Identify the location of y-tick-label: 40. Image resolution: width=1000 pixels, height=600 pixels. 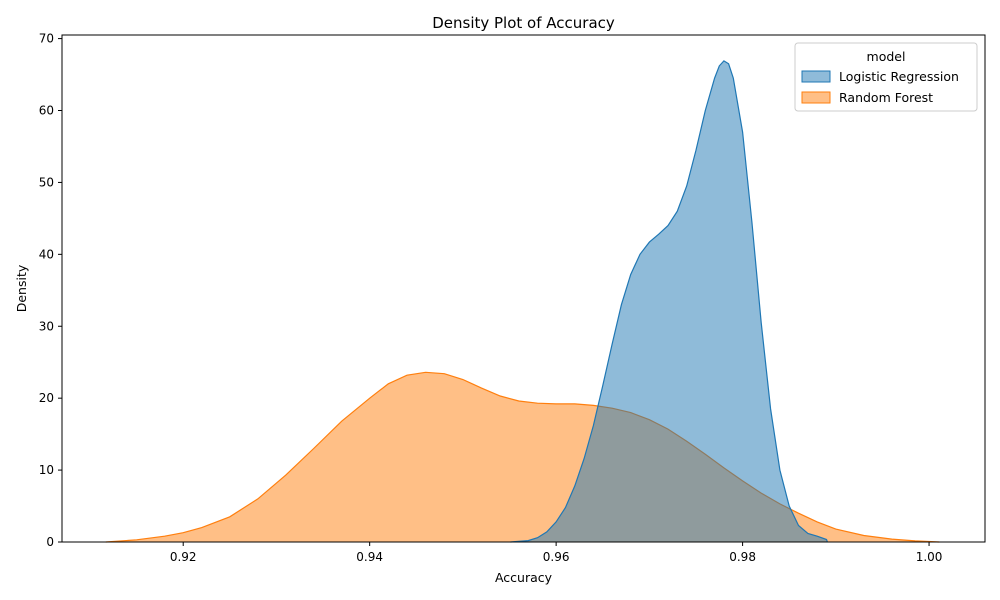
(46, 254).